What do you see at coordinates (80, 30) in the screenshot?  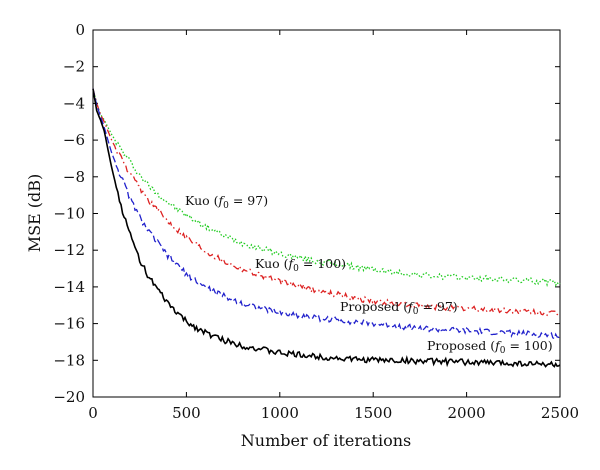 I see `y-tick-label: 0` at bounding box center [80, 30].